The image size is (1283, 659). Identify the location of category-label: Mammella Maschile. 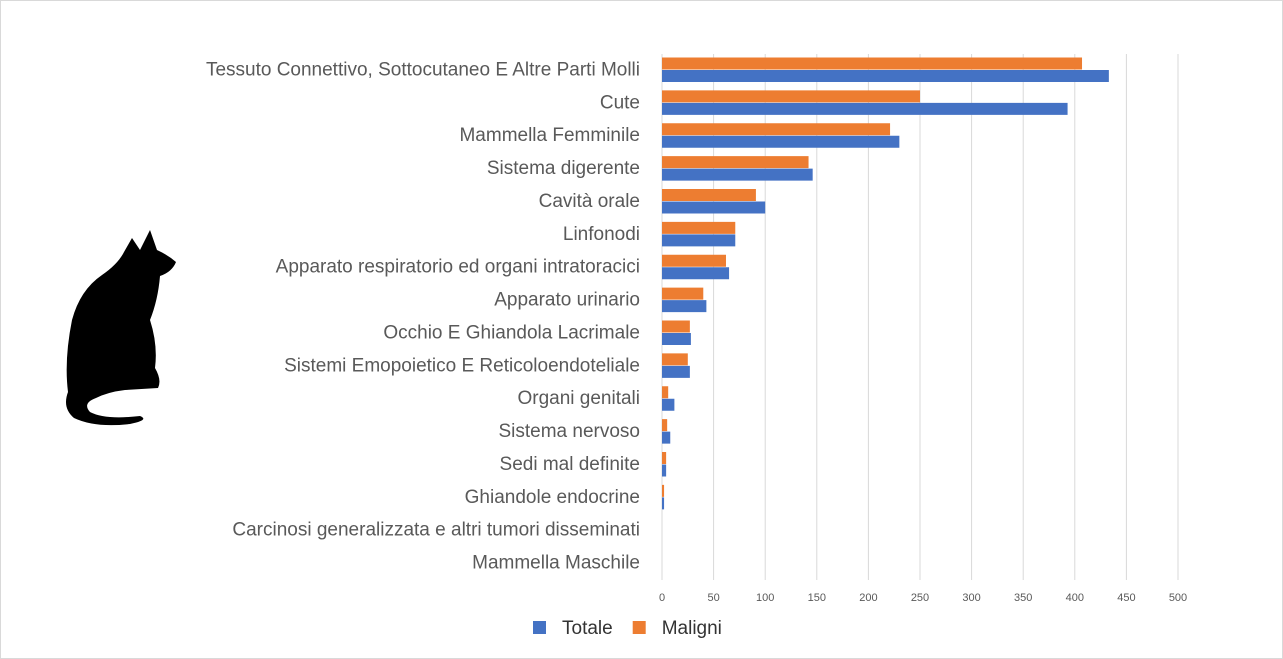
(556, 563).